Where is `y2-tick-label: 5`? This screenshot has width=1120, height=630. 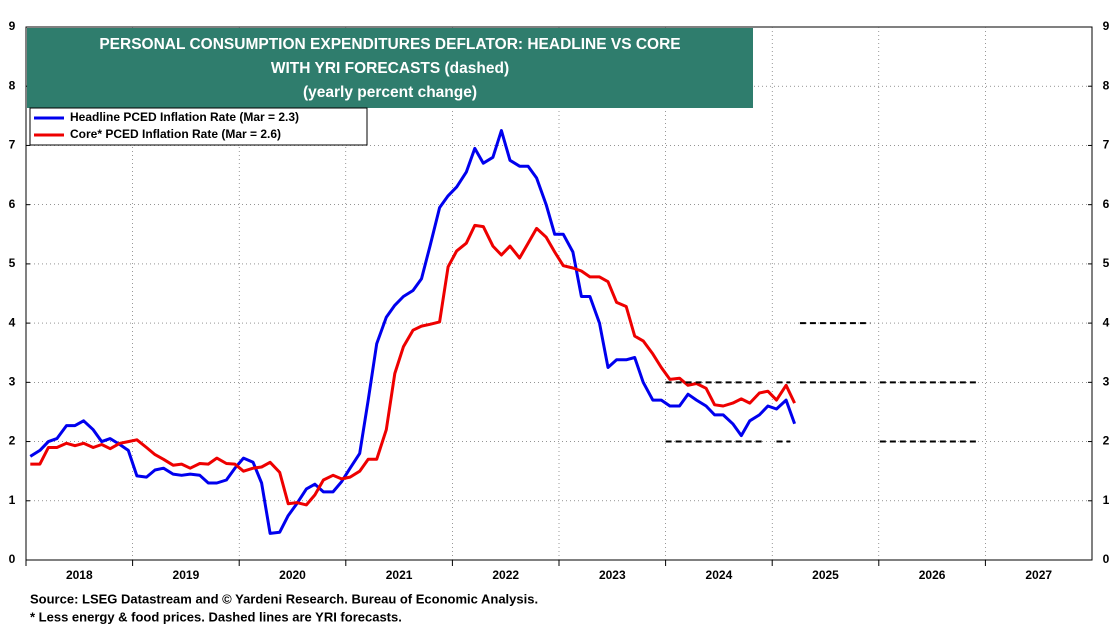 y2-tick-label: 5 is located at coordinates (1106, 263).